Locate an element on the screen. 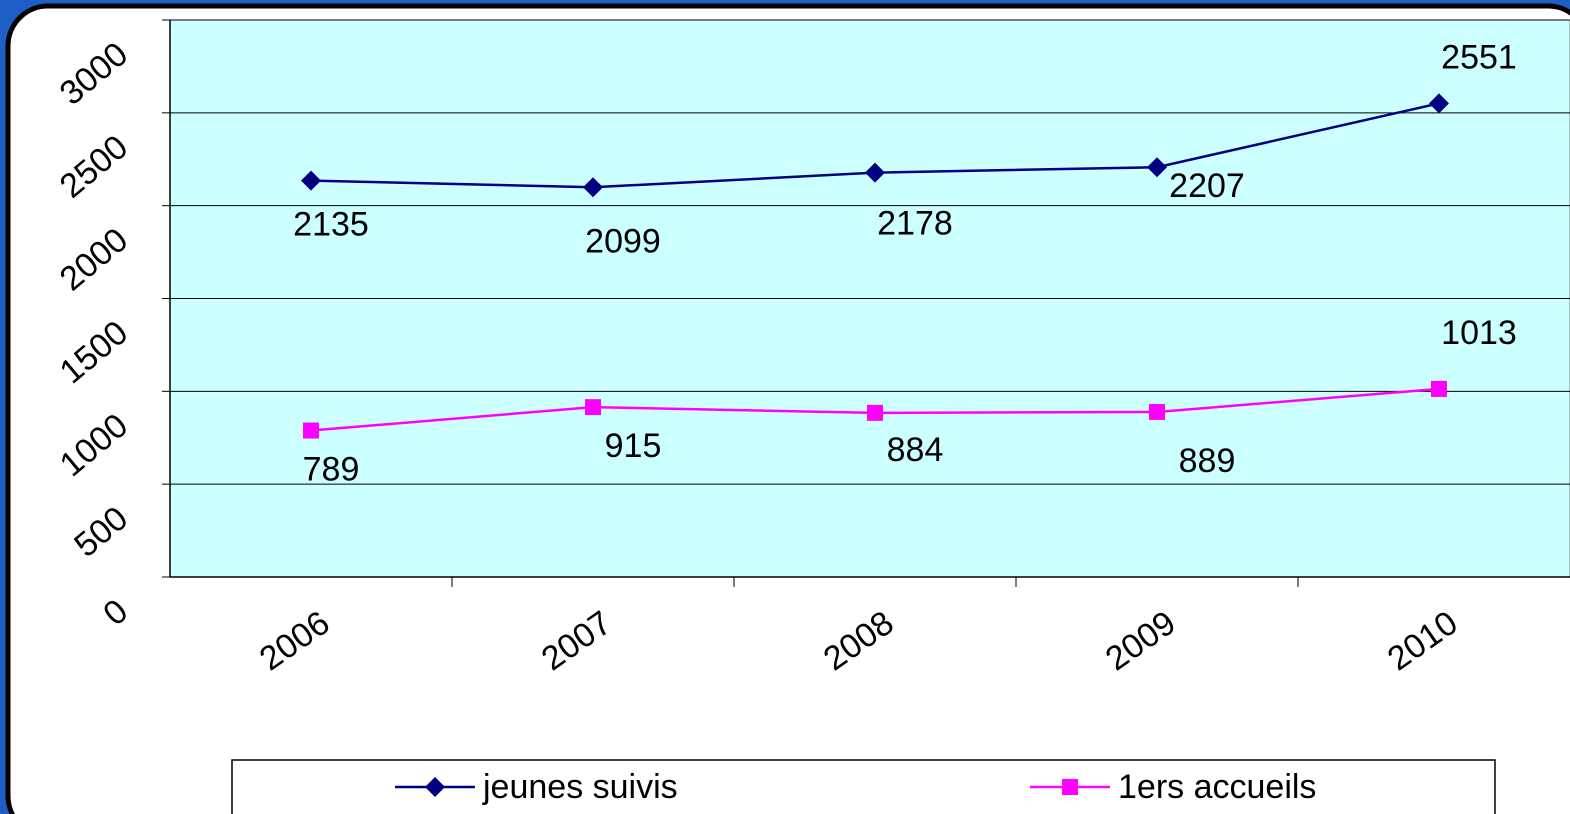 The image size is (1570, 814). data-label: 915 is located at coordinates (633, 446).